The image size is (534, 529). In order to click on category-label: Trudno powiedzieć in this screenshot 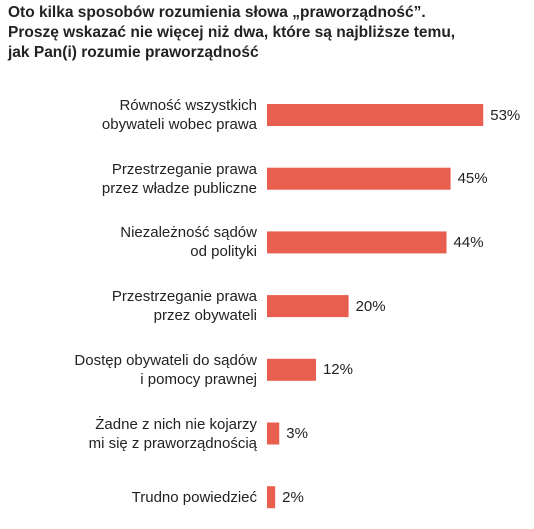, I will do `click(194, 497)`.